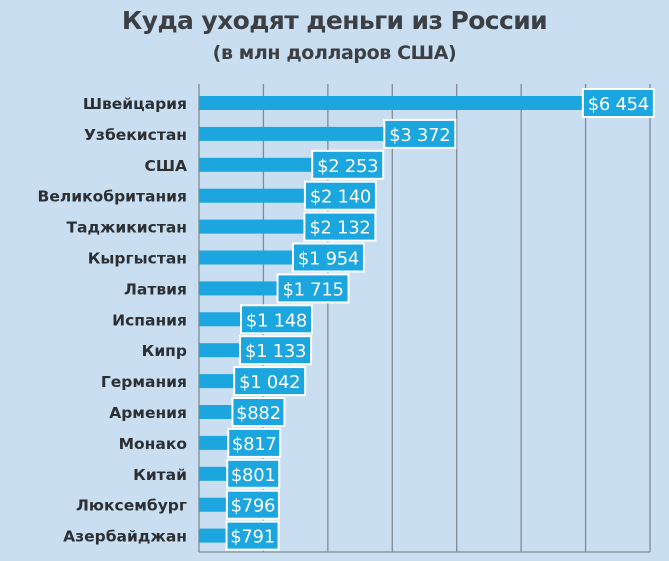 The image size is (669, 561). I want to click on category-label: Испания, so click(149, 320).